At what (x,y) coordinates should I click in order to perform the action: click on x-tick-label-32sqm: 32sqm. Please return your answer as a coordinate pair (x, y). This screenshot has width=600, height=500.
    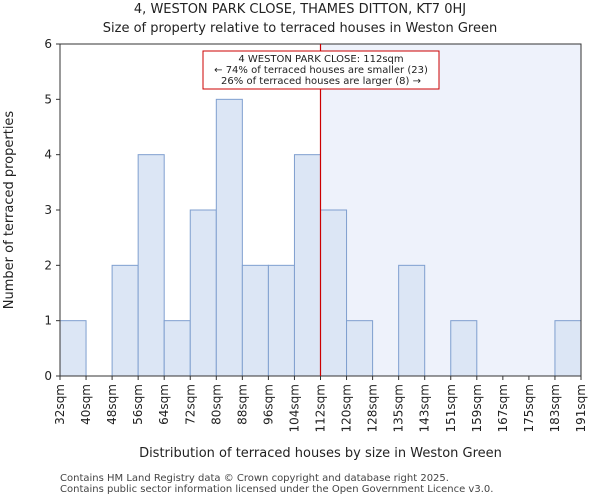
    Looking at the image, I should click on (60, 404).